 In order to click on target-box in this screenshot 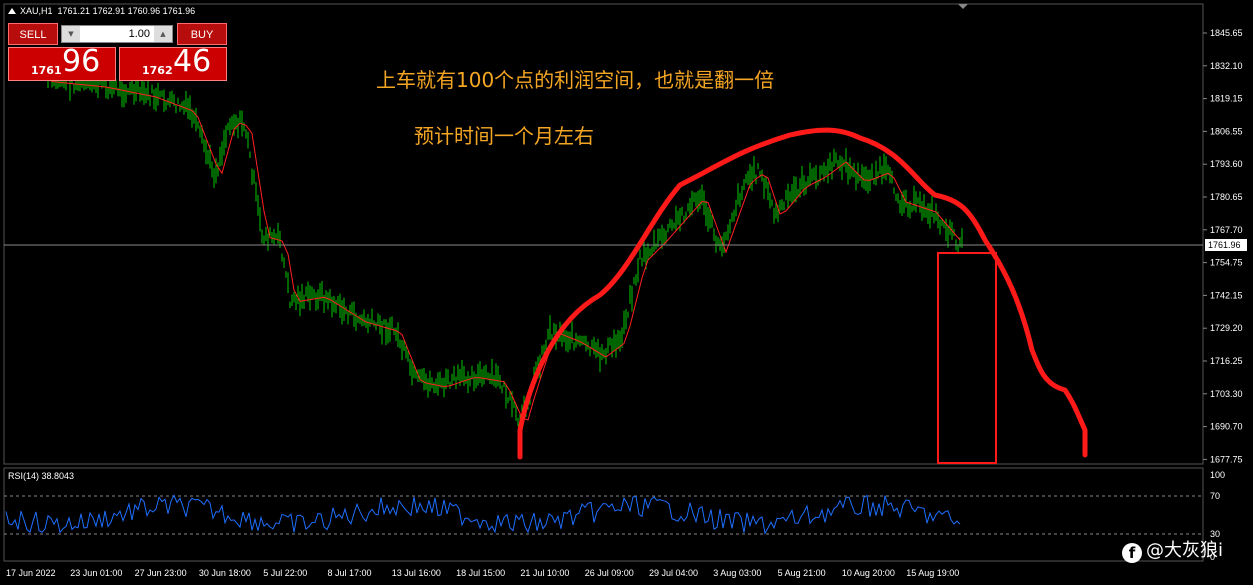, I will do `click(967, 358)`.